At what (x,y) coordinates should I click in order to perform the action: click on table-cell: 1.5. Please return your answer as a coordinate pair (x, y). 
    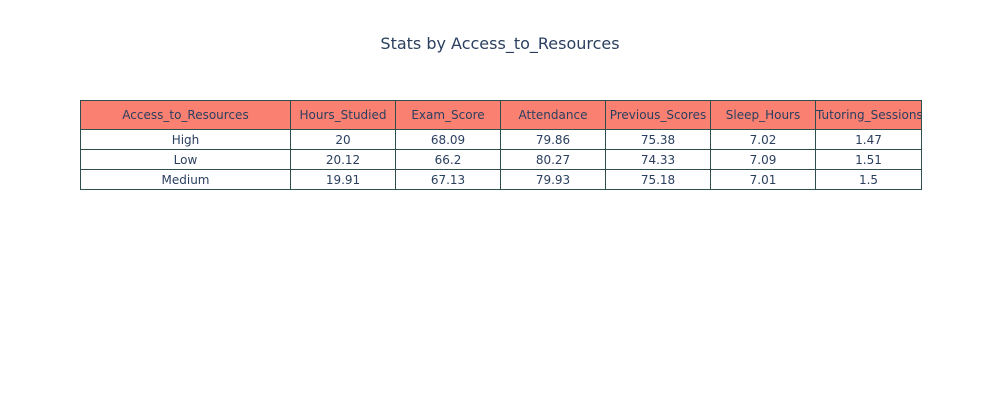
    Looking at the image, I should click on (868, 179).